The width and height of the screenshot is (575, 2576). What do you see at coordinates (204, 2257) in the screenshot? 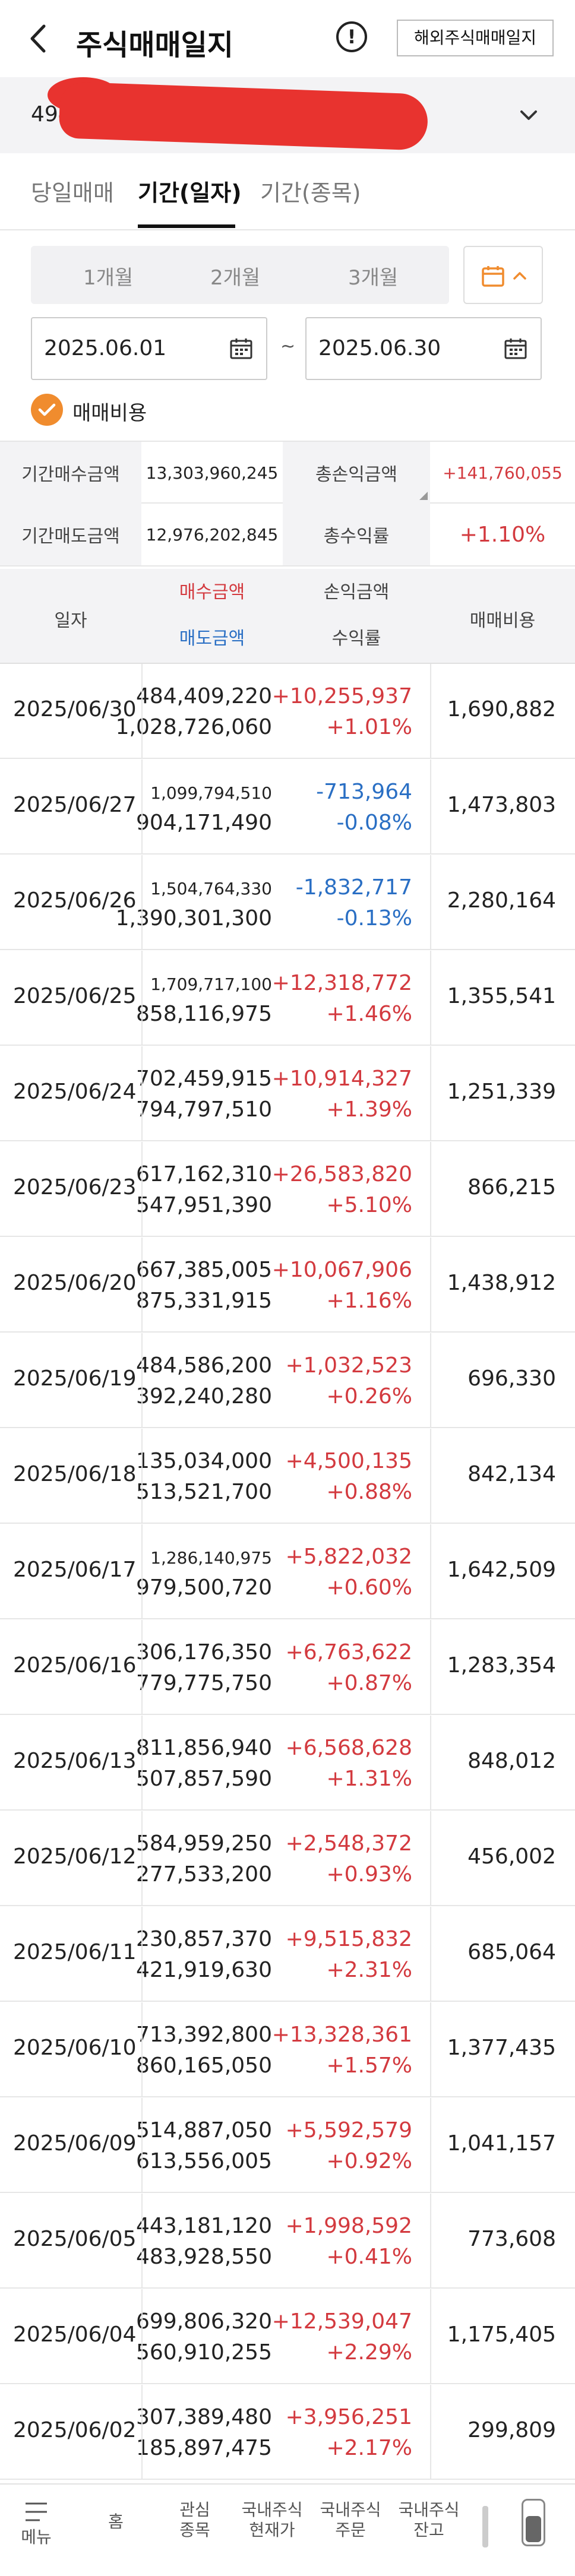
I see `row-sell-amount: 483,928,550` at bounding box center [204, 2257].